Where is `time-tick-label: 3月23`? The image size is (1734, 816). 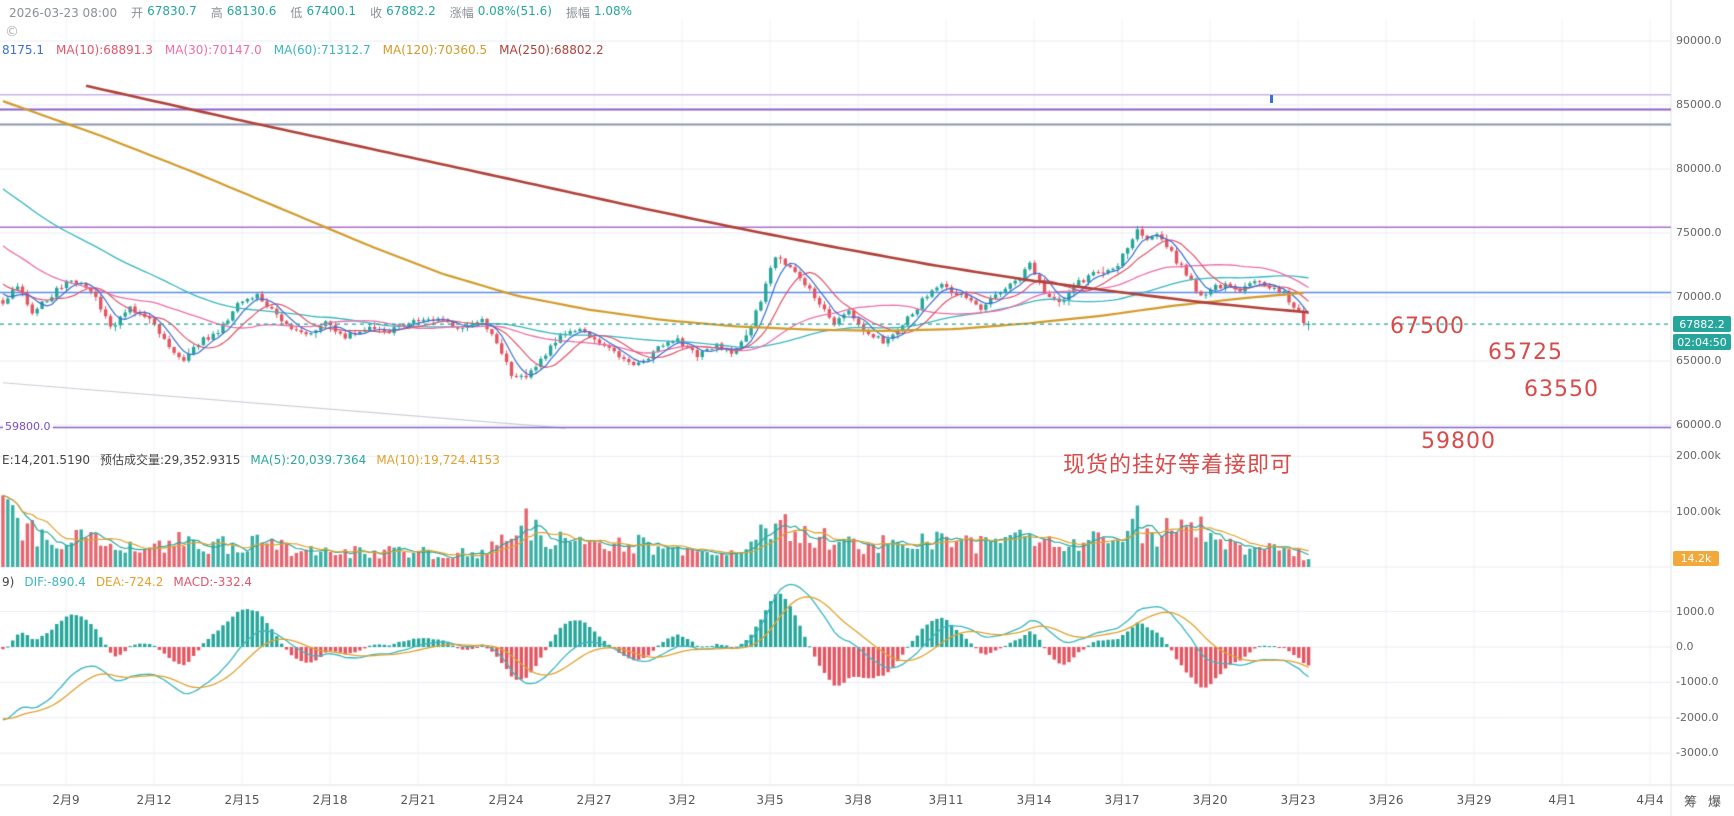
time-tick-label: 3月23 is located at coordinates (1298, 800).